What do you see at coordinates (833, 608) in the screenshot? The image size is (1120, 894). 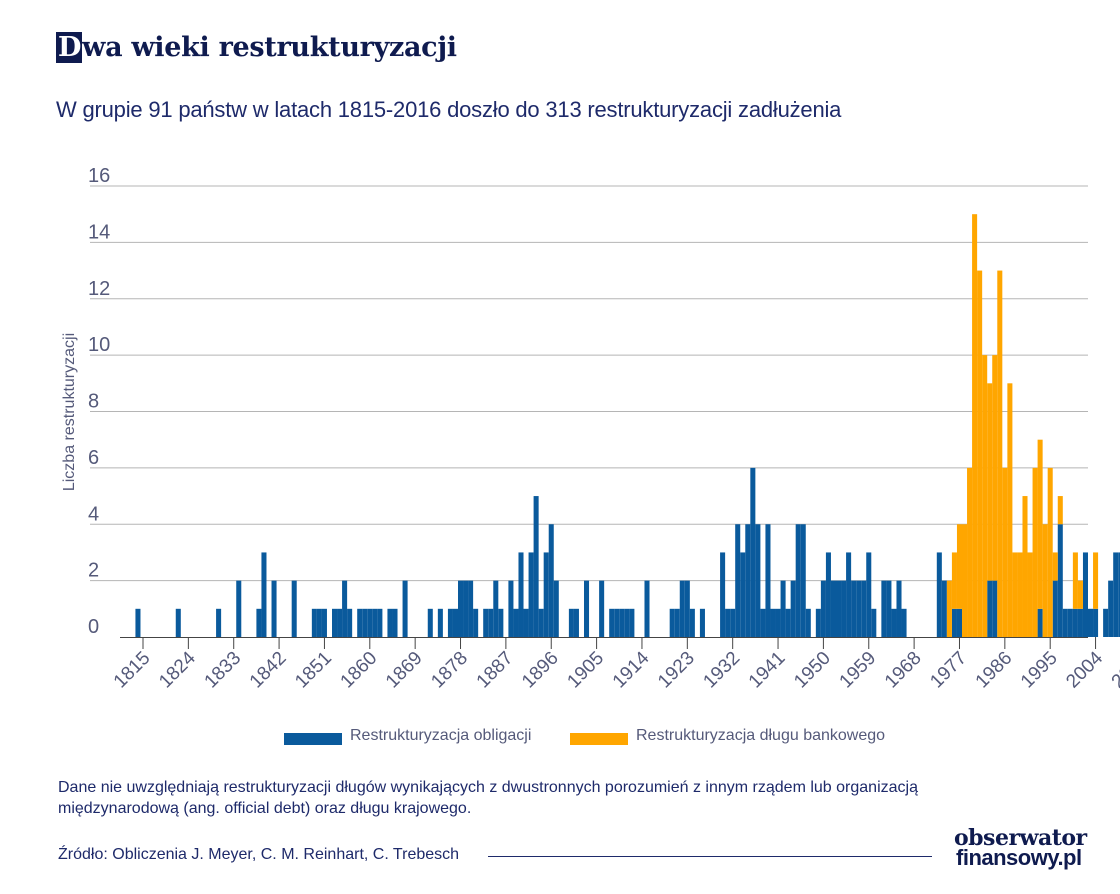 I see `bar-bonds-1952` at bounding box center [833, 608].